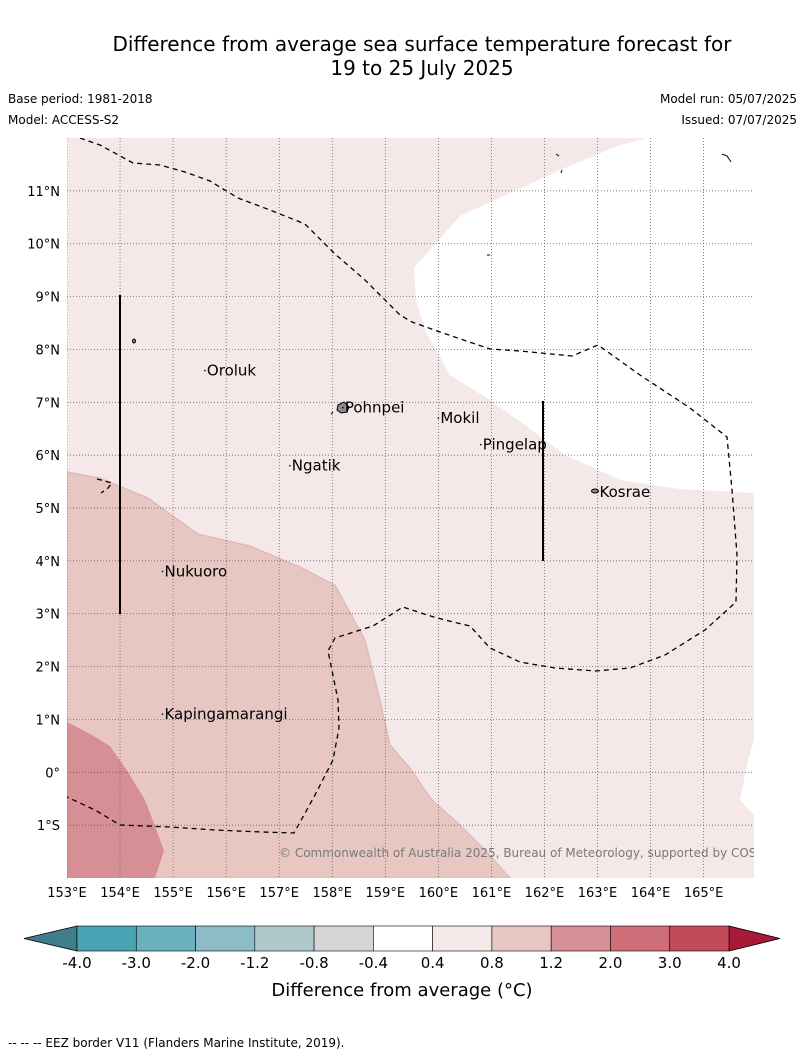 This screenshot has width=804, height=1058. What do you see at coordinates (231, 371) in the screenshot?
I see `place-label: Oroluk` at bounding box center [231, 371].